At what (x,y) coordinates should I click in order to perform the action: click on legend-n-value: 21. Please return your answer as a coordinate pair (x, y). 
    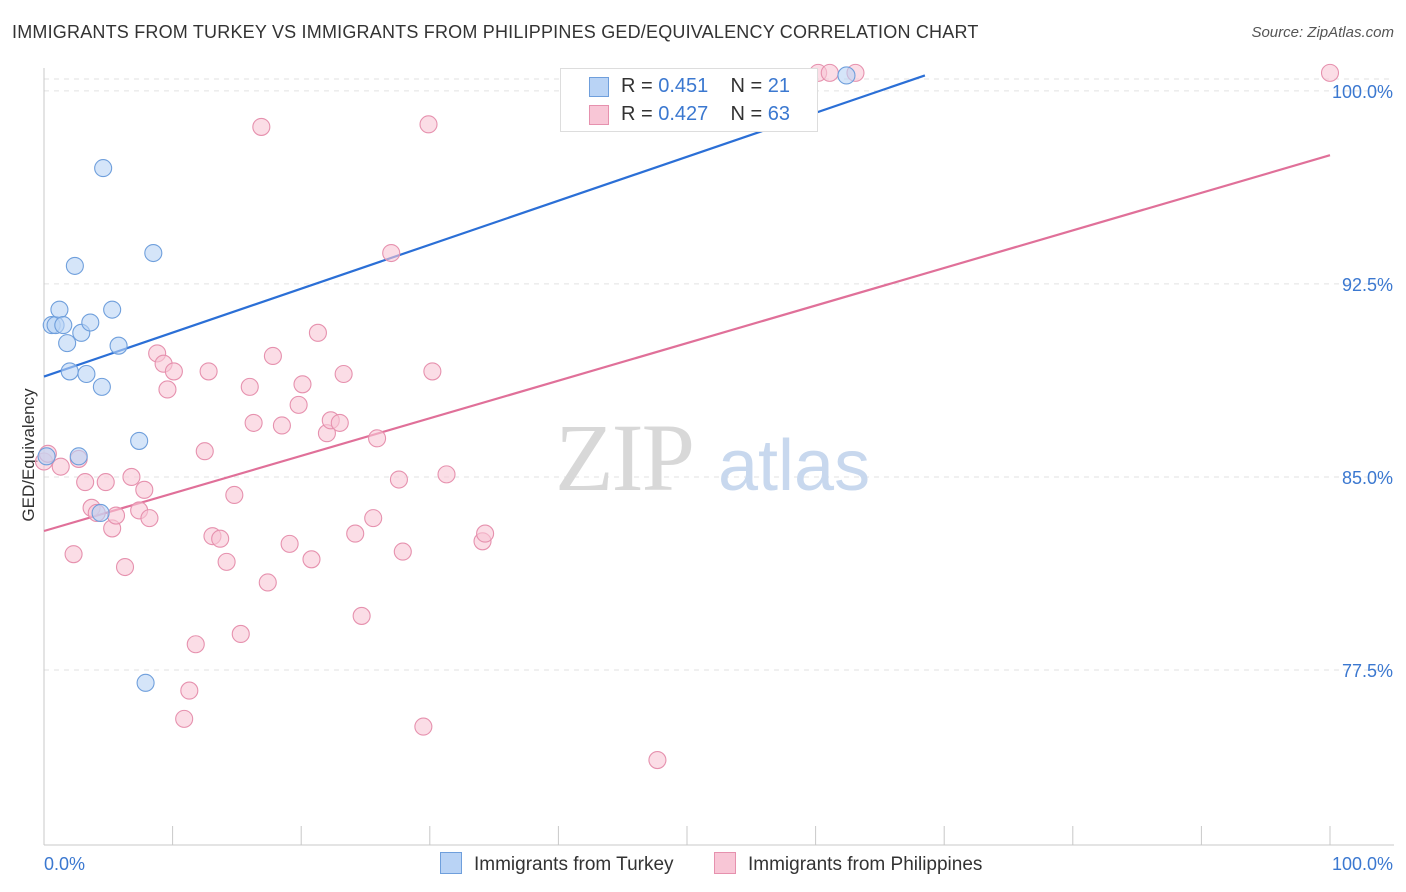
    Looking at the image, I should click on (779, 86).